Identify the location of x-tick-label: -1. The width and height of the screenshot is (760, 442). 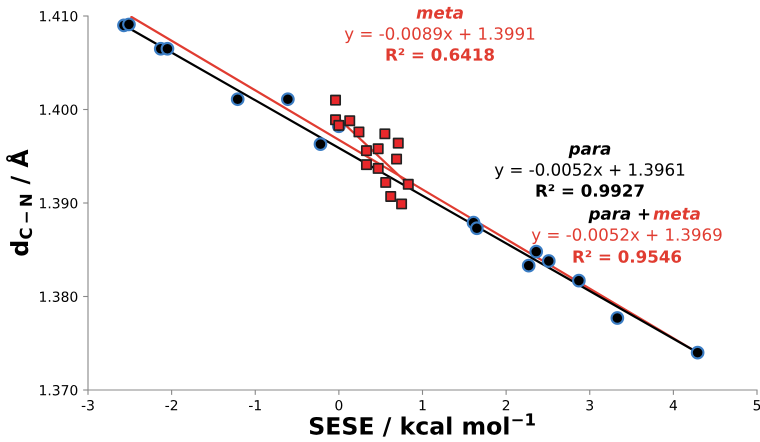
(255, 405).